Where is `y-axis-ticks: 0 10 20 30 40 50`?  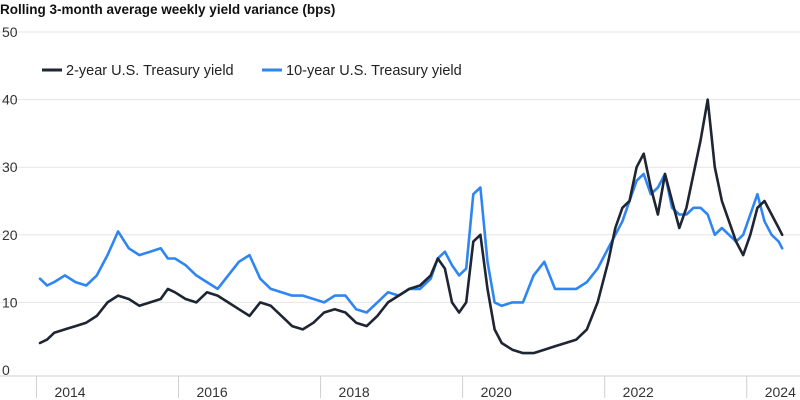 y-axis-ticks: 0 10 20 30 40 50 is located at coordinates (10, 201).